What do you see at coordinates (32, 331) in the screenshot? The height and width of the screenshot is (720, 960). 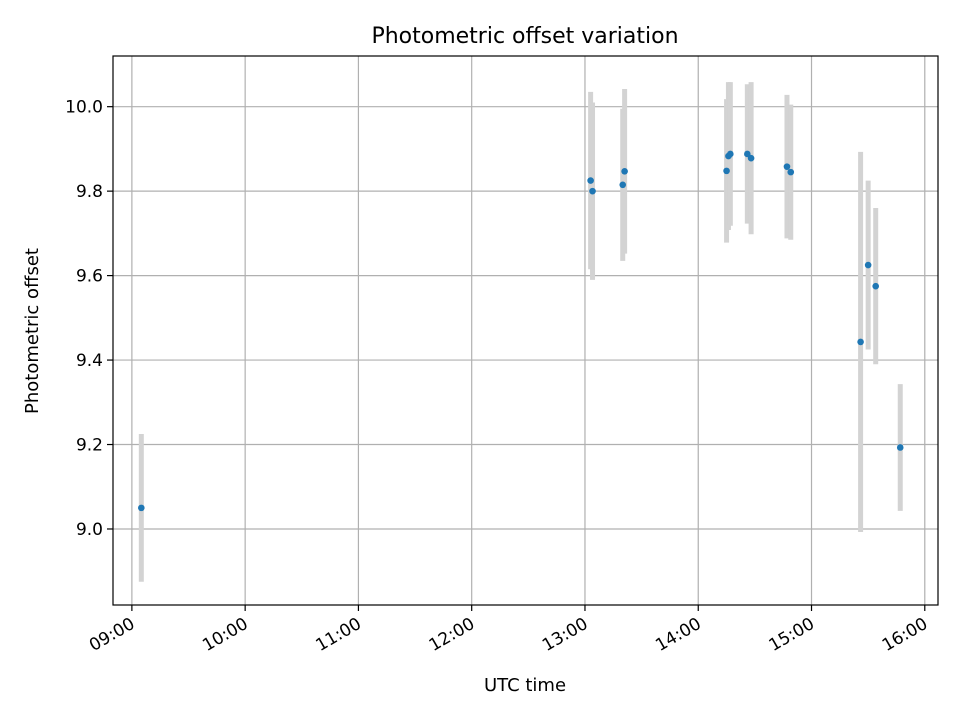 I see `y-axis-label: Photometric offset` at bounding box center [32, 331].